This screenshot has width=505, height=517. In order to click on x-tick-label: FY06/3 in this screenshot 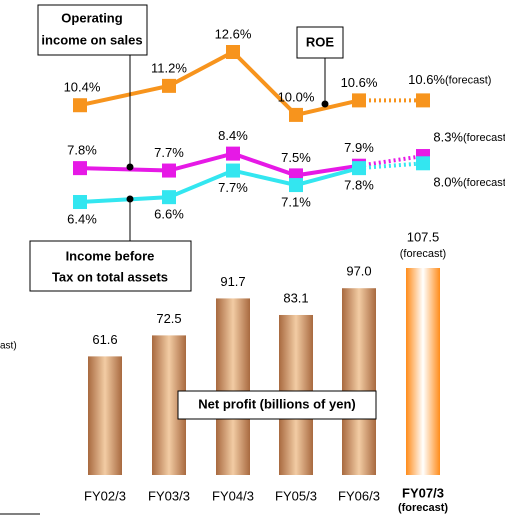, I will do `click(359, 495)`.